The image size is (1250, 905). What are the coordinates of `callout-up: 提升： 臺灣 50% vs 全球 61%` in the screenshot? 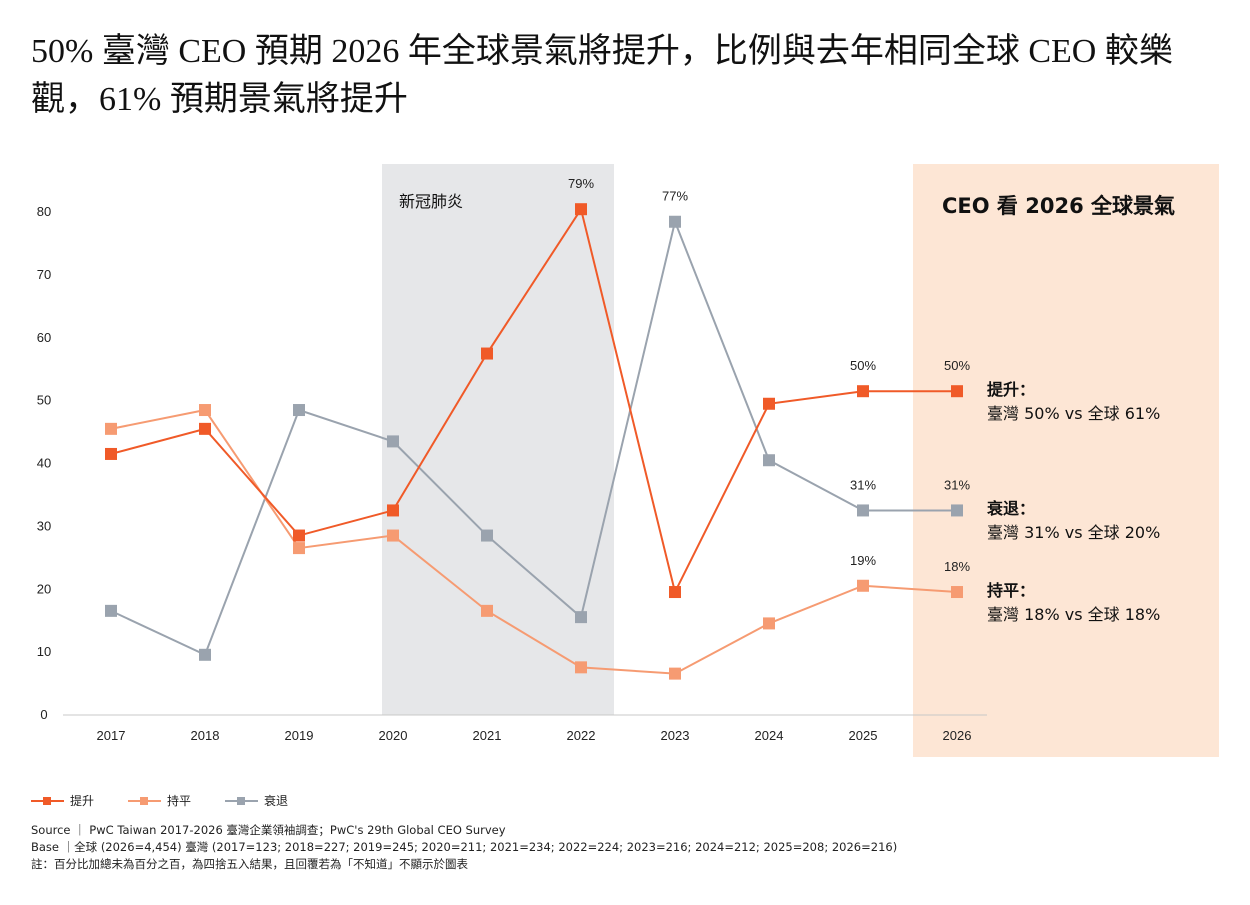 It's located at (1073, 402).